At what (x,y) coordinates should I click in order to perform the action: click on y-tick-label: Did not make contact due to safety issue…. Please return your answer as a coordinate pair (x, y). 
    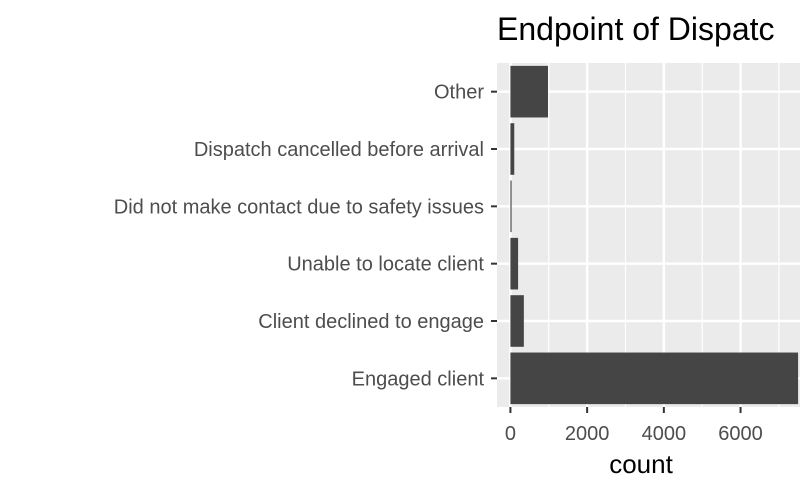
    Looking at the image, I should click on (299, 207).